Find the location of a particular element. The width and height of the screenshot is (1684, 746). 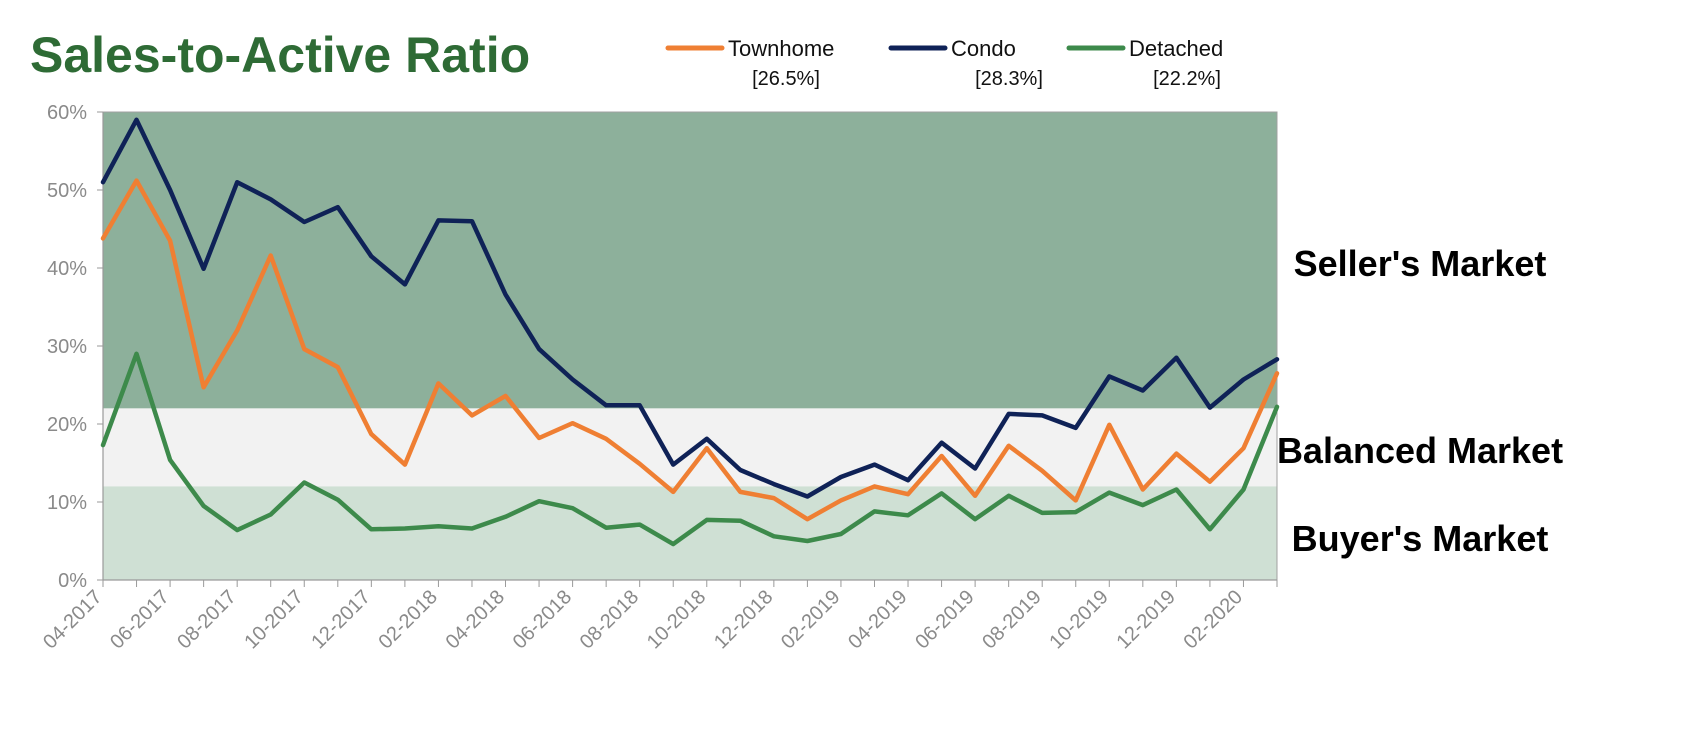

x-tick-label: 06-2017 is located at coordinates (139, 619).